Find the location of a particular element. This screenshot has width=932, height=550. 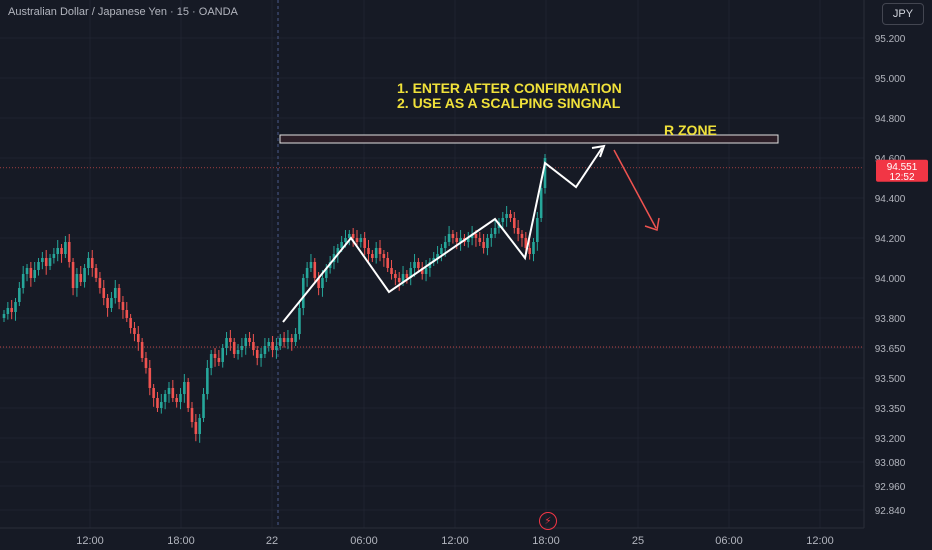

price-tick-label: 95.200 is located at coordinates (890, 39).